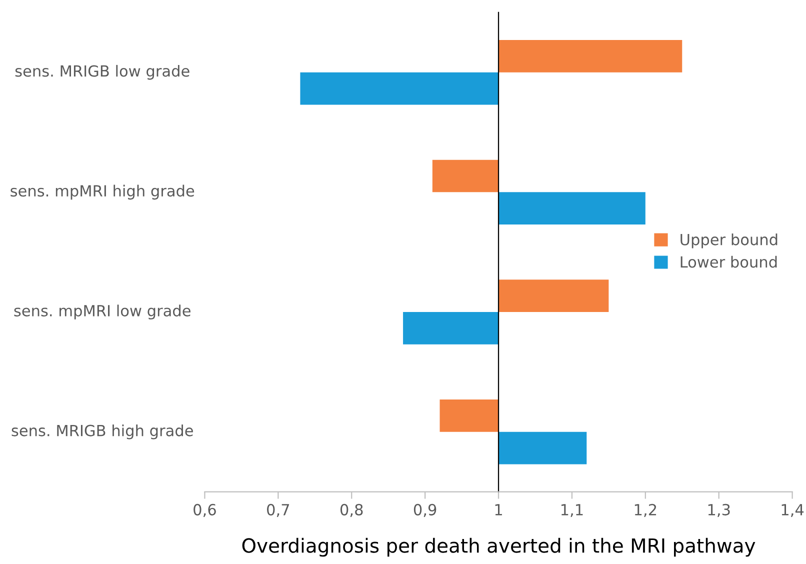 The height and width of the screenshot is (564, 806). I want to click on legend-label: Lower bound, so click(728, 262).